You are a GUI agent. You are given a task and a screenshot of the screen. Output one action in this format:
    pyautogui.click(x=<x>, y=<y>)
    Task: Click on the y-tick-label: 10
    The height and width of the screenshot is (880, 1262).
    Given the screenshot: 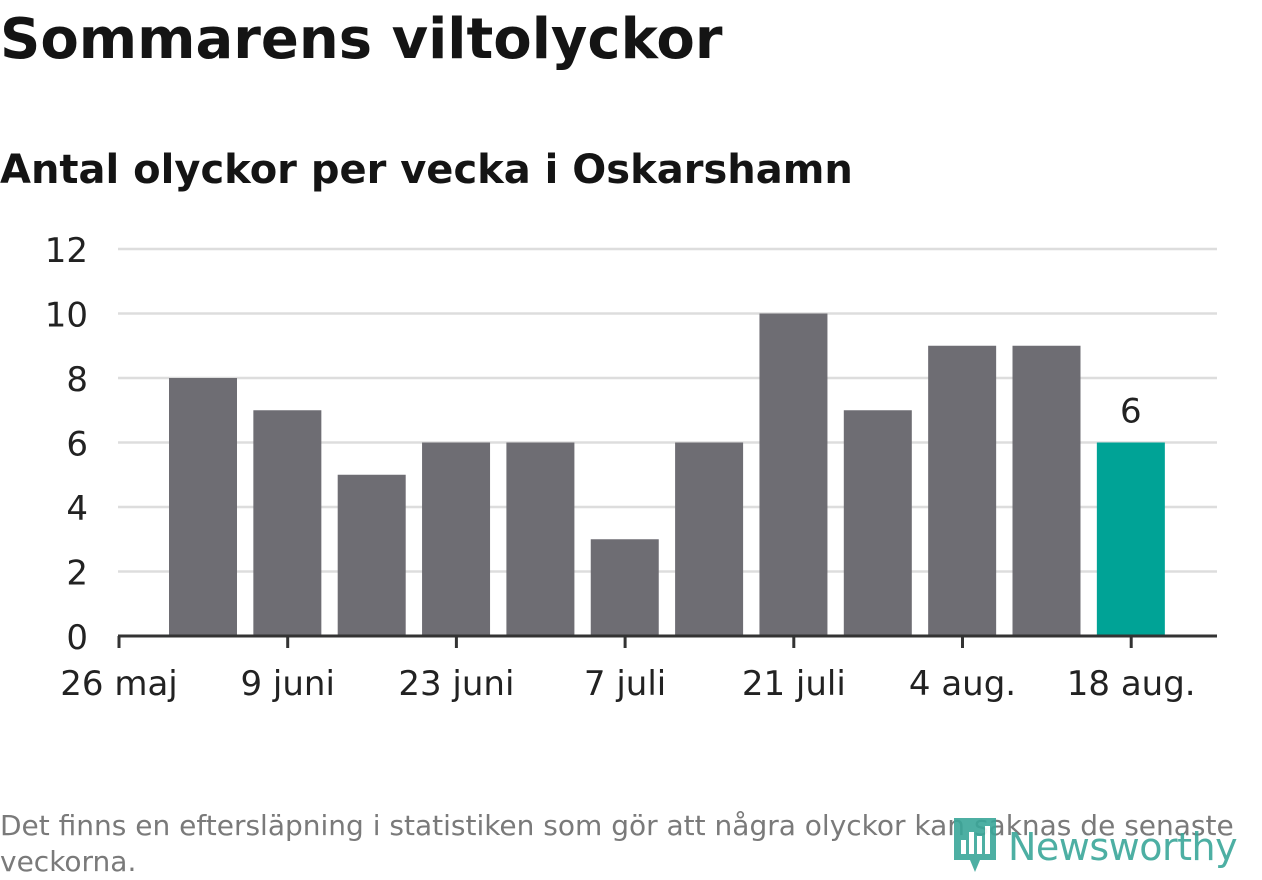 What is the action you would take?
    pyautogui.click(x=66, y=316)
    